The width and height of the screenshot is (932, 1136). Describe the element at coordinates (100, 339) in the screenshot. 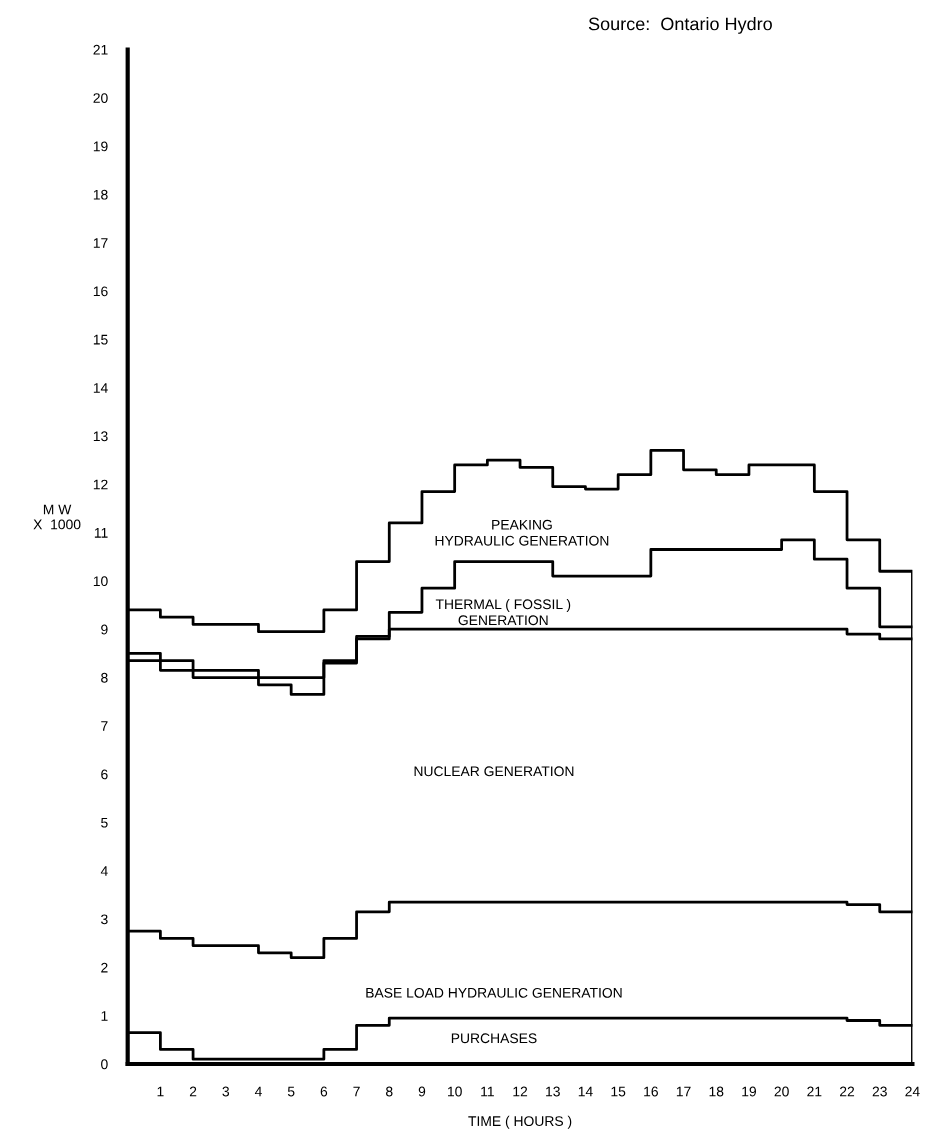

I see `y-tick-label: 15` at that location.